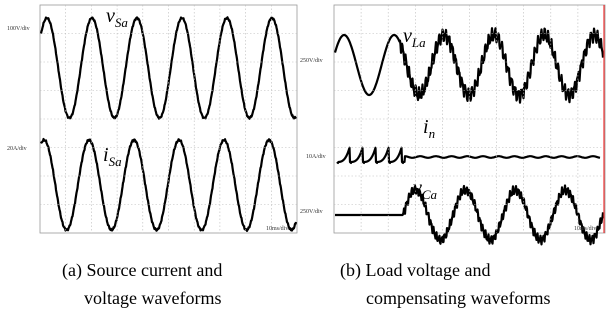 The height and width of the screenshot is (325, 613). Describe the element at coordinates (414, 37) in the screenshot. I see `signal-label: vLa` at that location.